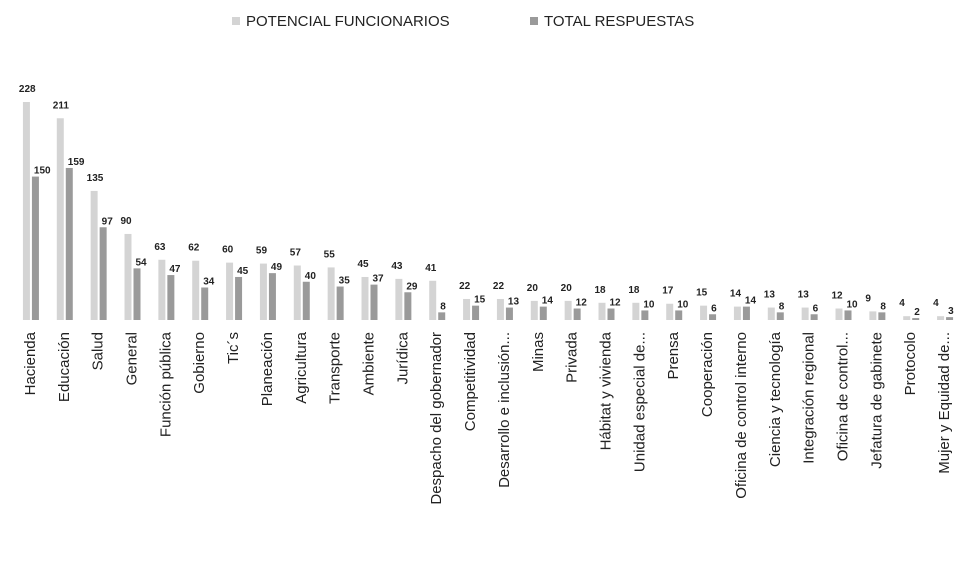  Describe the element at coordinates (267, 369) in the screenshot. I see `x-tick-label: Planeación` at that location.